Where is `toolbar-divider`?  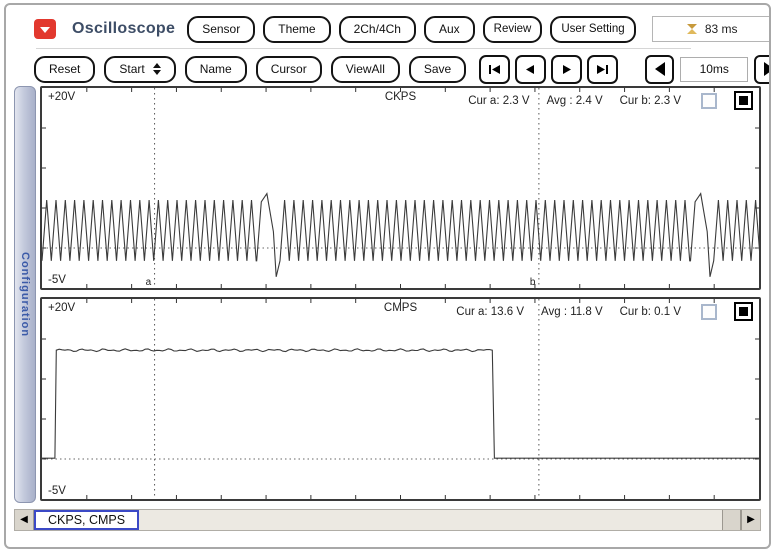
toolbar-divider is located at coordinates (363, 48).